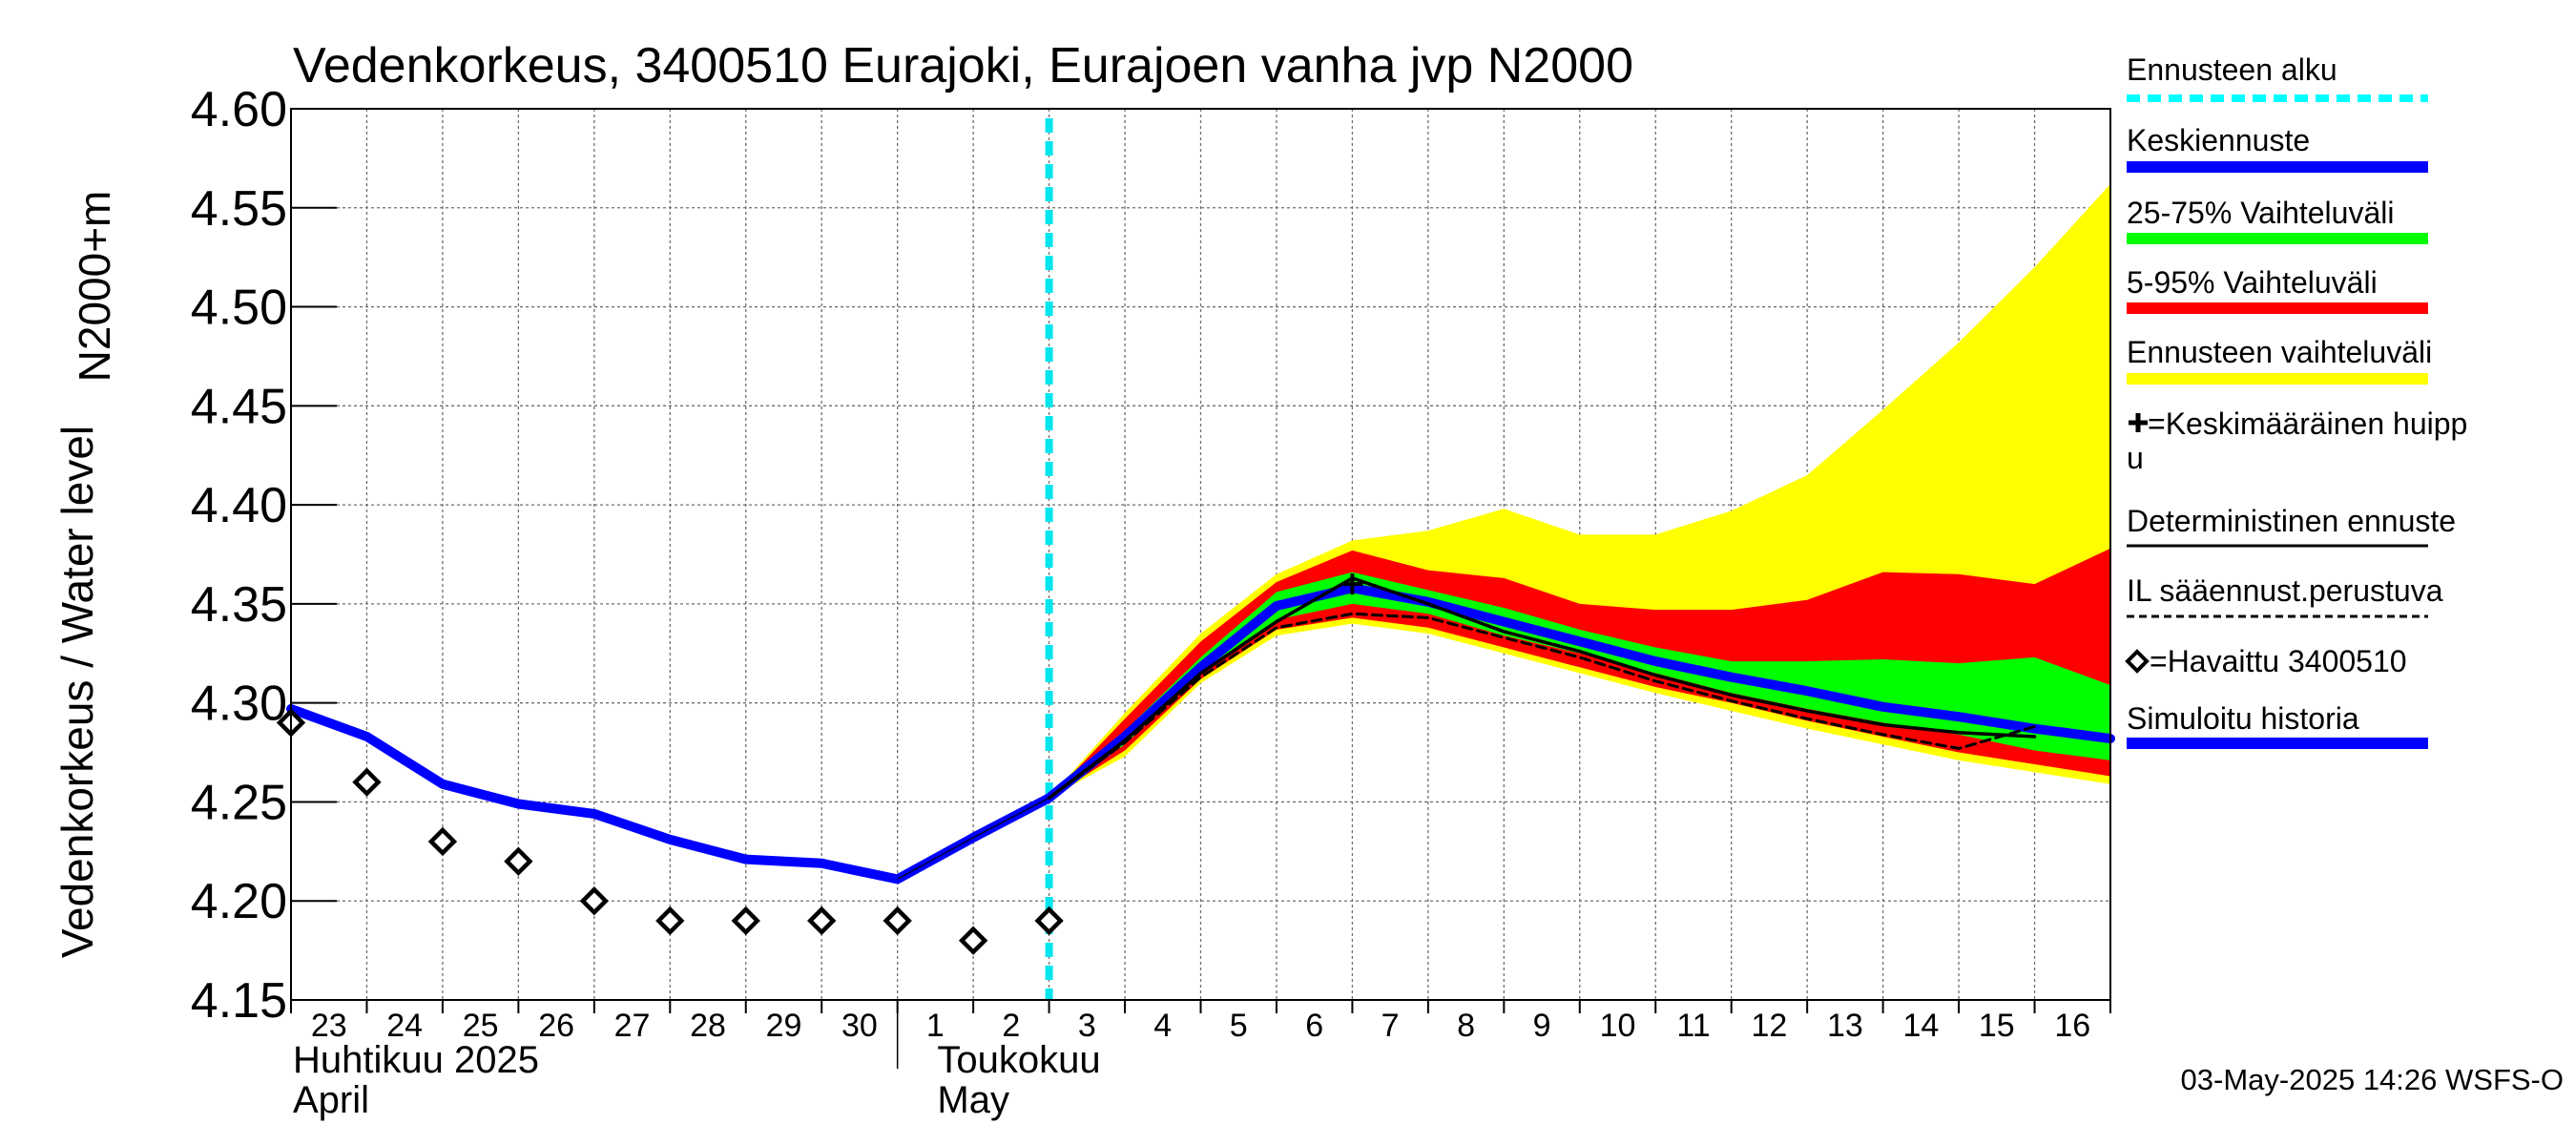 The image size is (2576, 1145). Describe the element at coordinates (2252, 283) in the screenshot. I see `legend-label: 5-95% Vaihteluväli` at that location.